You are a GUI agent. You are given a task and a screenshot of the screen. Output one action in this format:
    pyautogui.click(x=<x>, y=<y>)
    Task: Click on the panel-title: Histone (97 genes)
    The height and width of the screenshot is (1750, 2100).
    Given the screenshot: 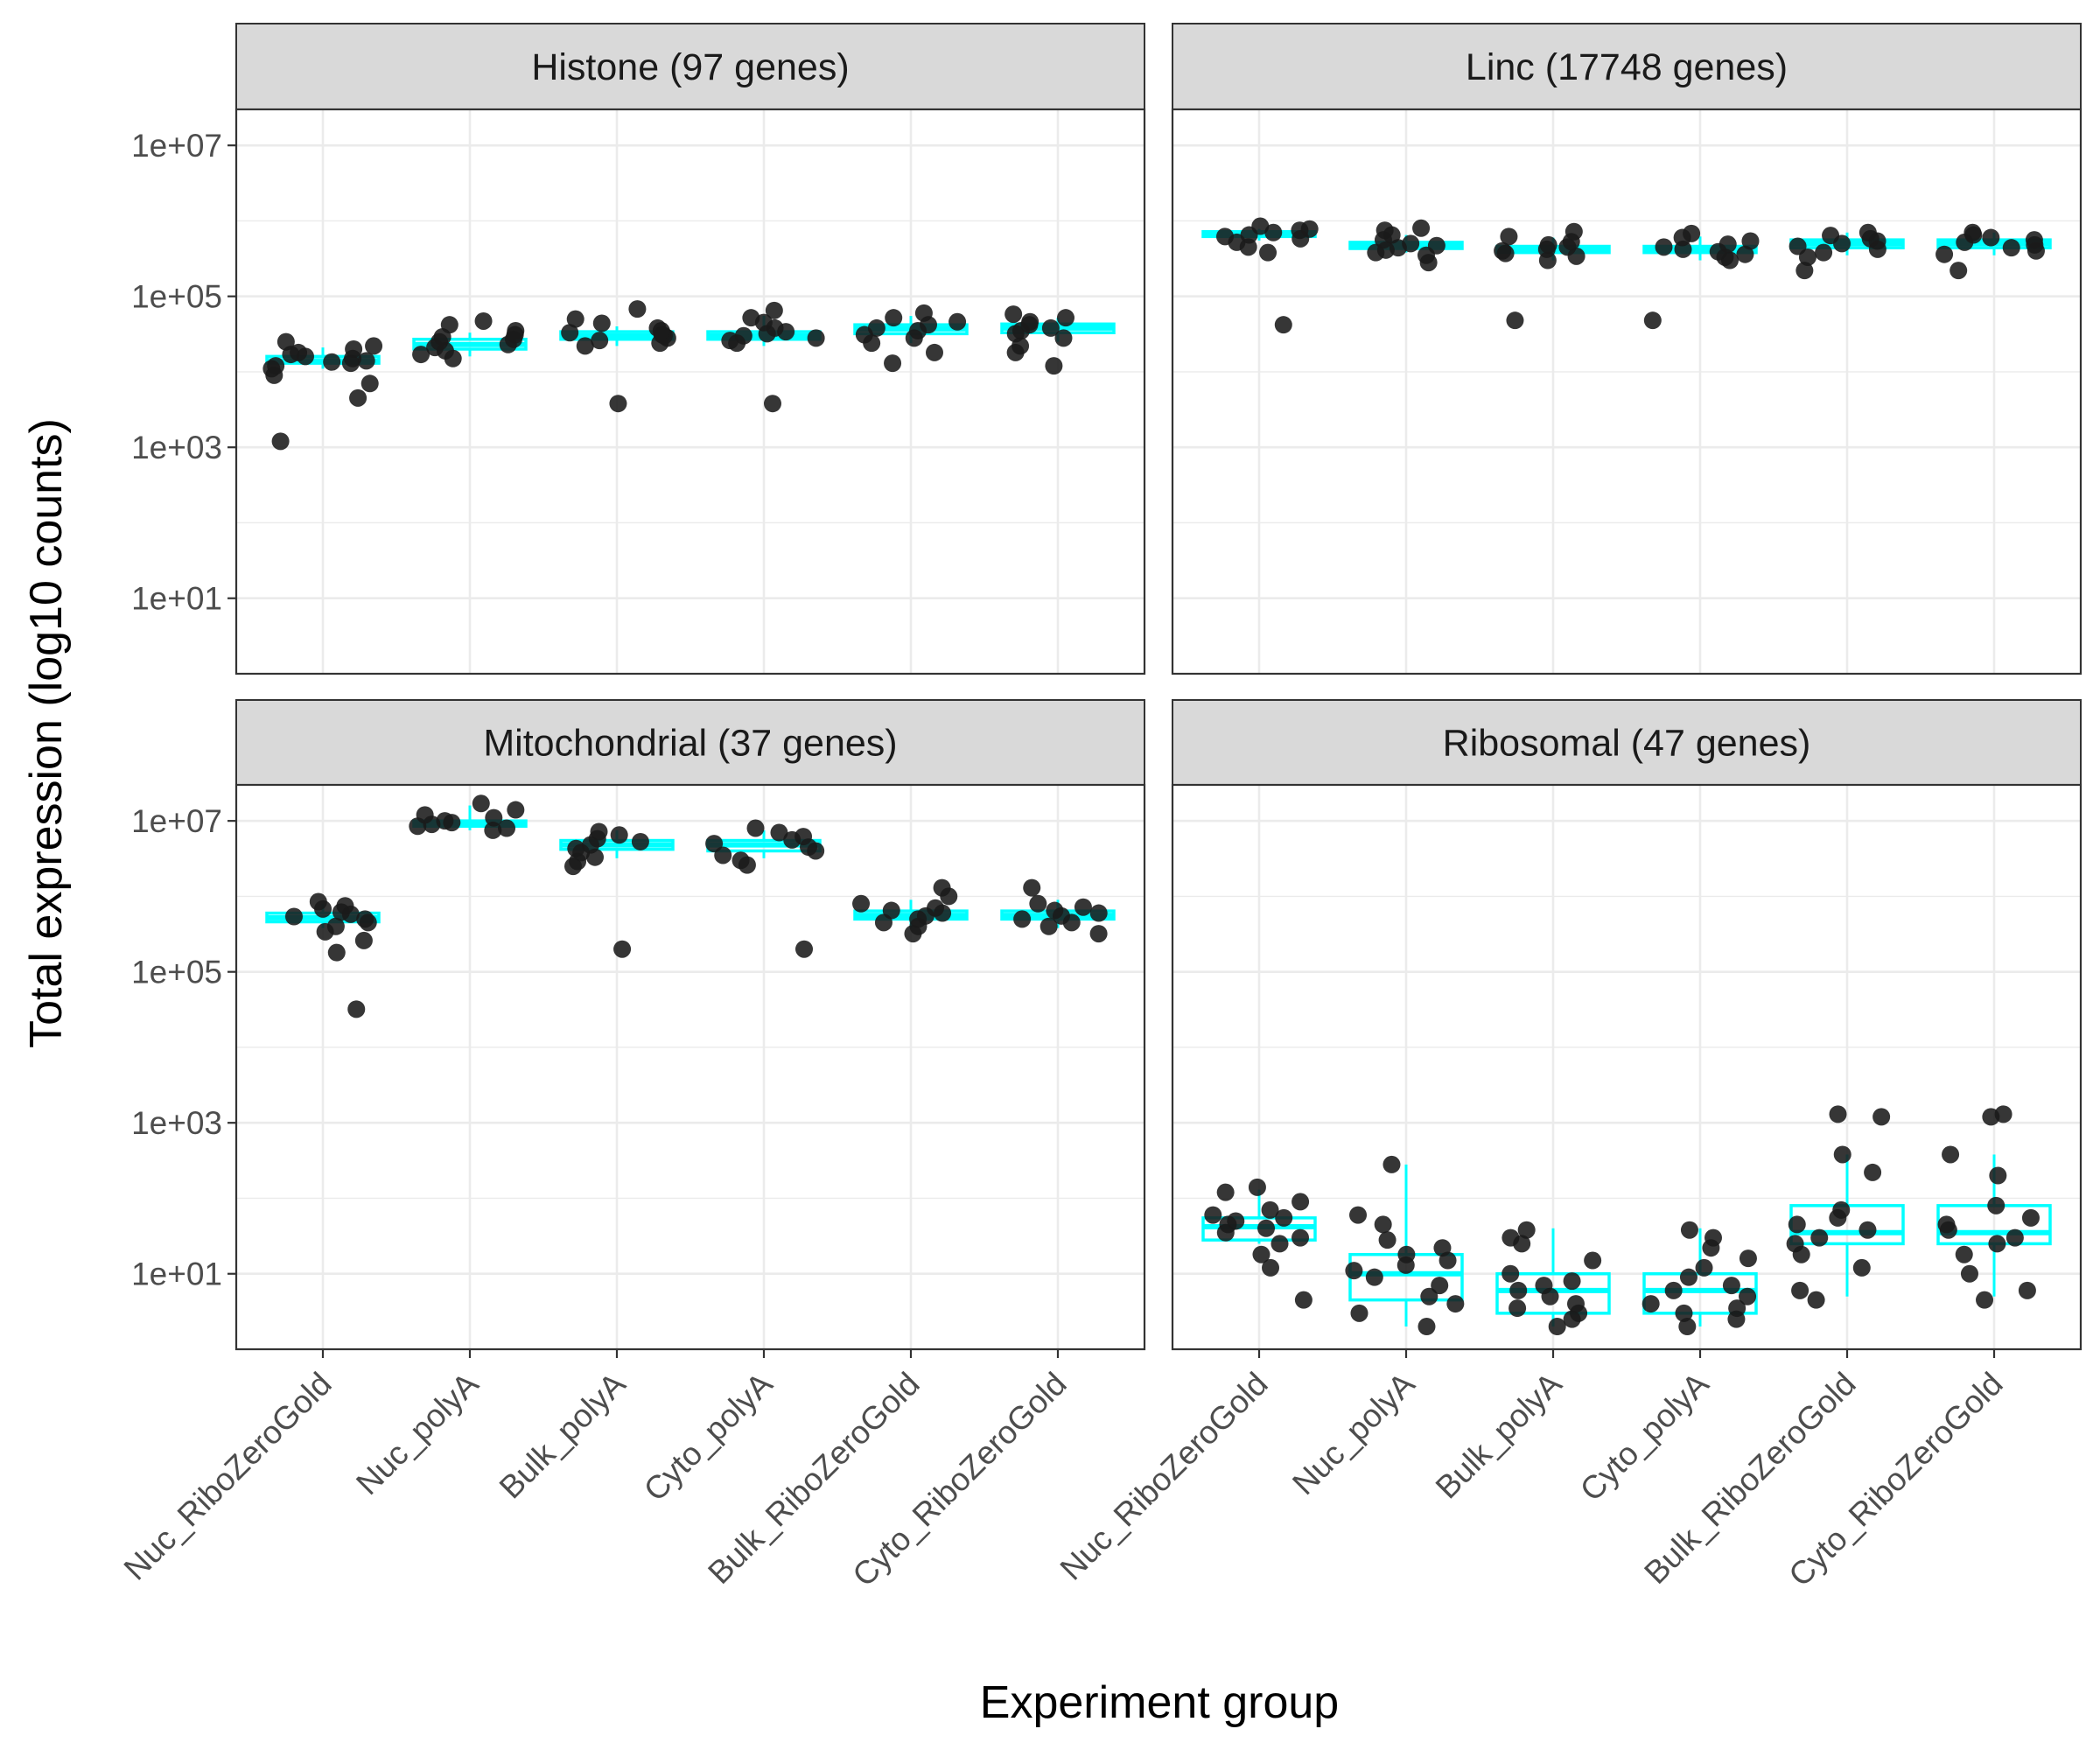 What is the action you would take?
    pyautogui.click(x=690, y=67)
    